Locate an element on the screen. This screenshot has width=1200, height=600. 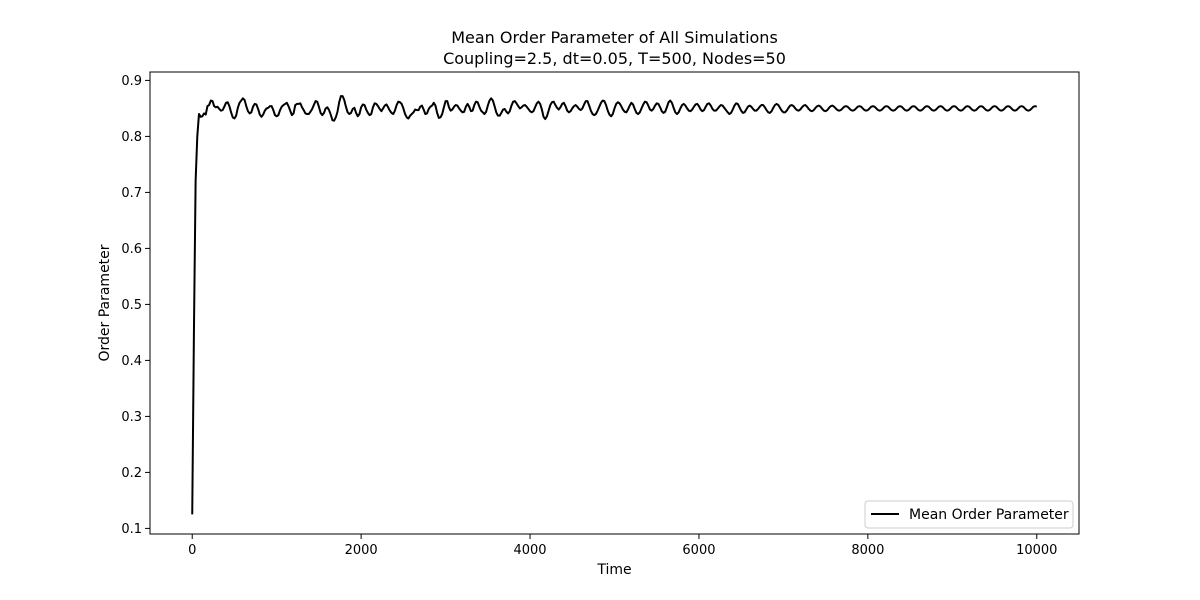
x-tick-label: 0 is located at coordinates (192, 550).